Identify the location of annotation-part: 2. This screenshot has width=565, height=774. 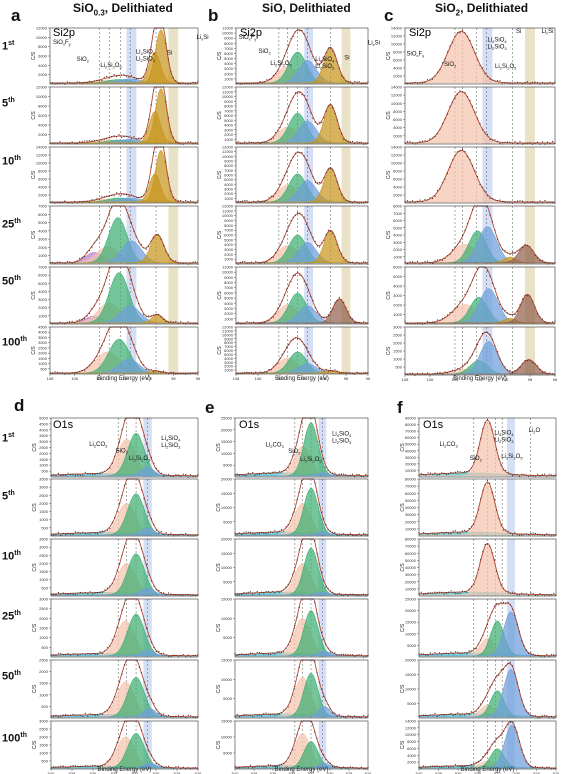
(127, 452).